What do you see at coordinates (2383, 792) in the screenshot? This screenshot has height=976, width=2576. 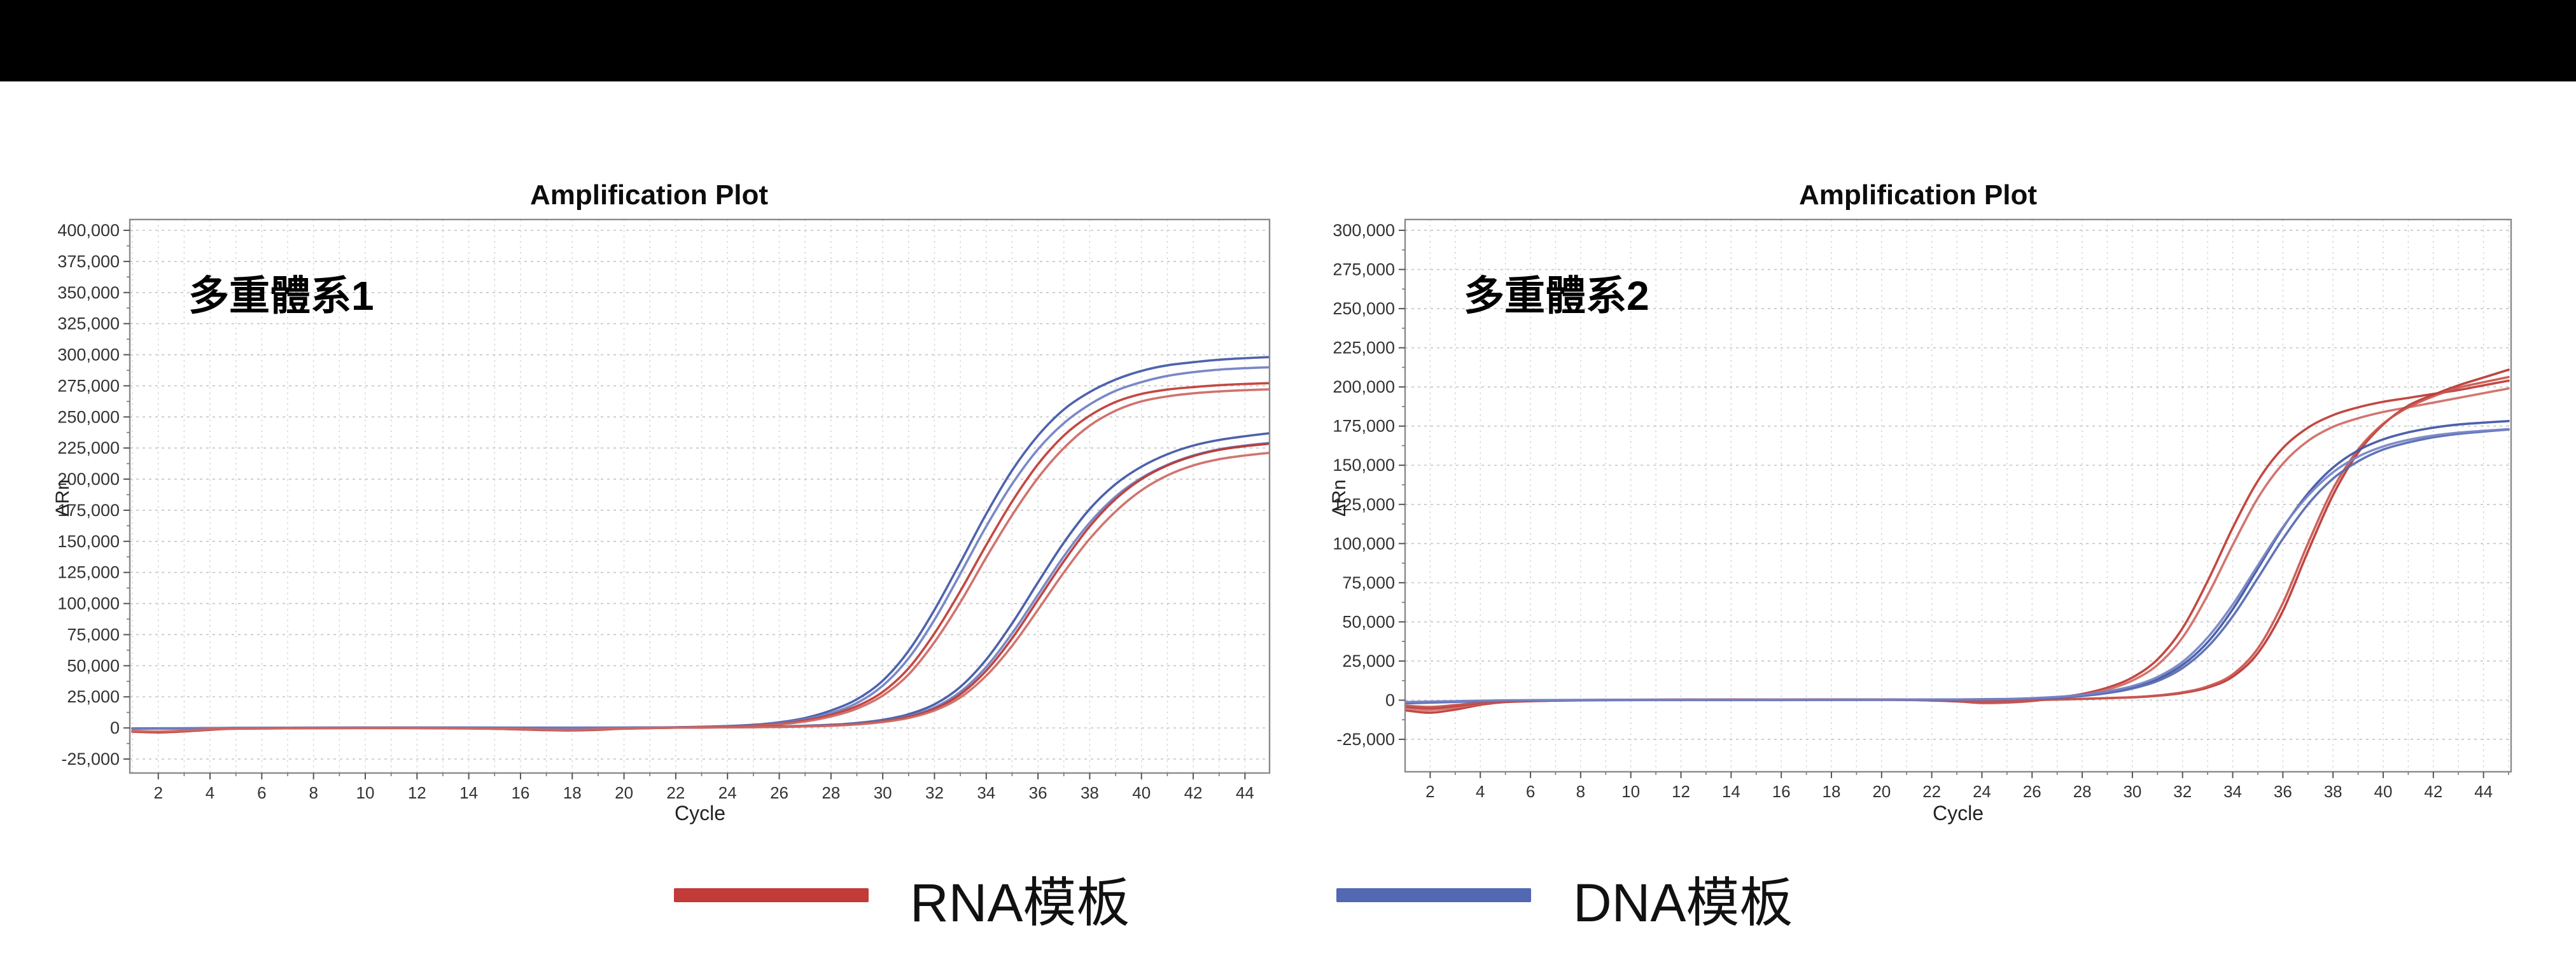 I see `x-tick-label: 40` at bounding box center [2383, 792].